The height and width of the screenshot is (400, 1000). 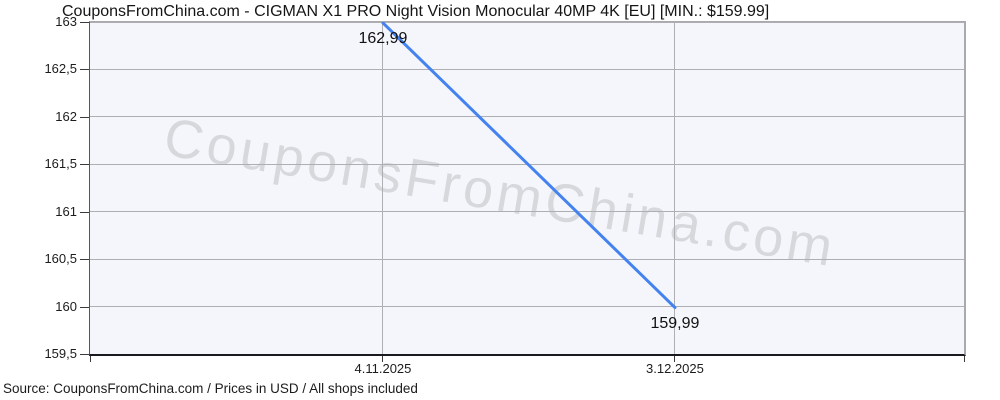 What do you see at coordinates (60, 259) in the screenshot?
I see `y-axis-tick-label: 160,5` at bounding box center [60, 259].